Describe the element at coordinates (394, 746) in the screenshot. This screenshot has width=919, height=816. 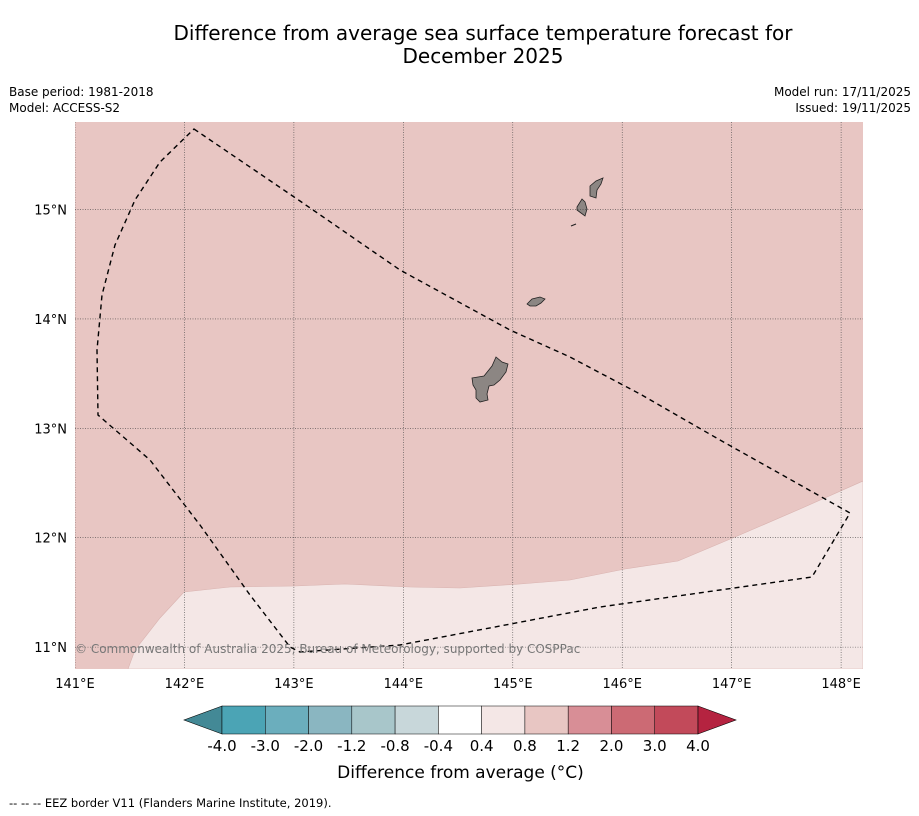
I see `colorbar-tick: -0.8` at that location.